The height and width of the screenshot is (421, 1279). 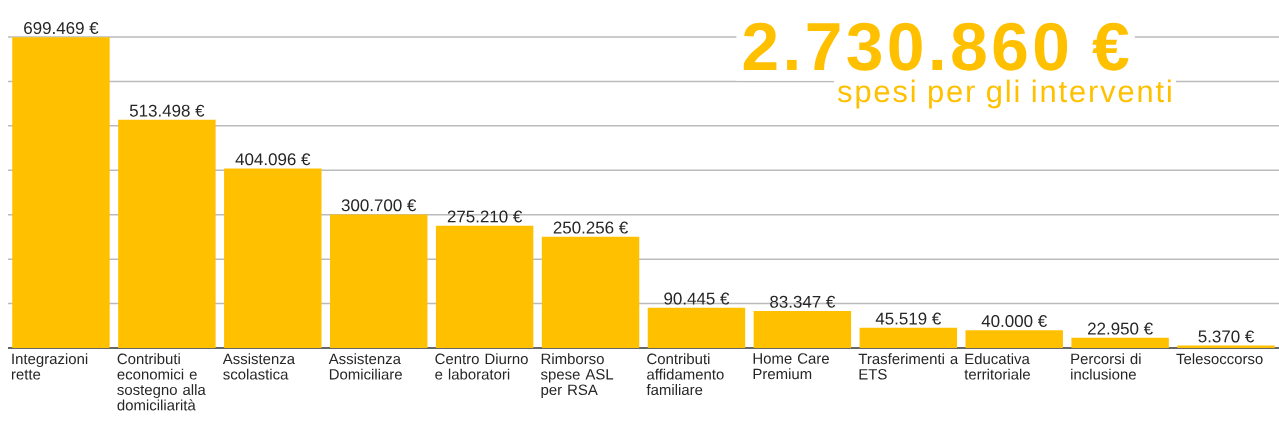 I want to click on data-label: 90.445 €, so click(x=697, y=298).